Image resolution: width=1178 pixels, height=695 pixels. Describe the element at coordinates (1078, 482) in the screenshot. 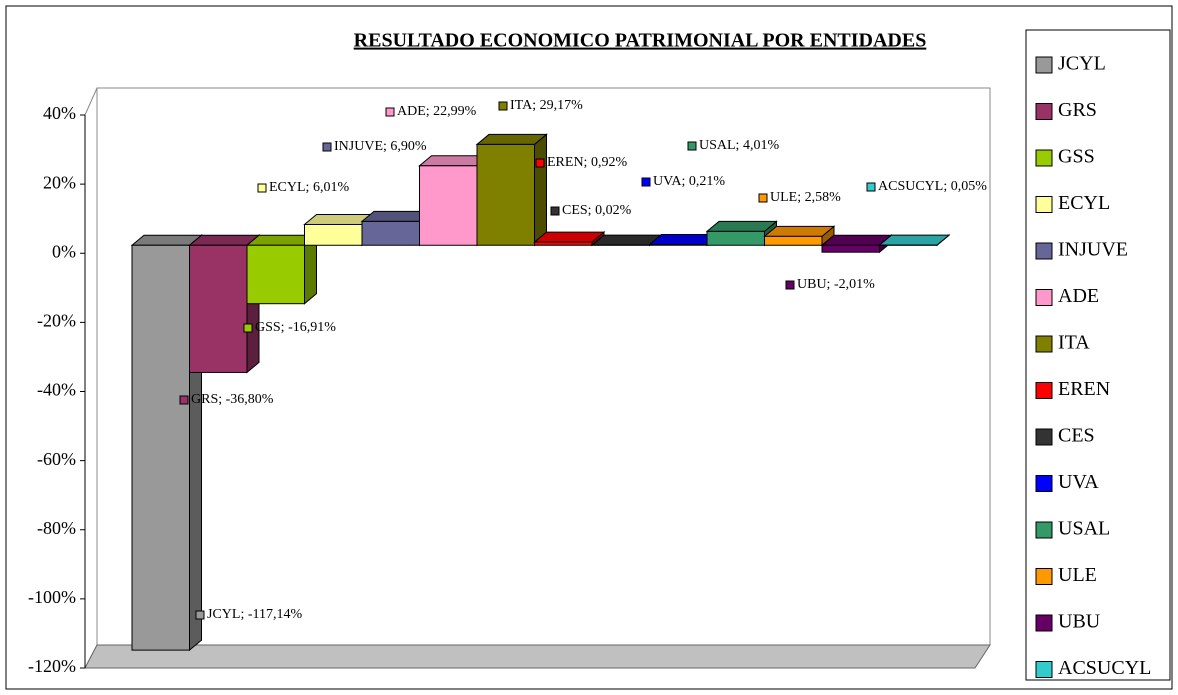

I see `legend-label: UVA` at that location.